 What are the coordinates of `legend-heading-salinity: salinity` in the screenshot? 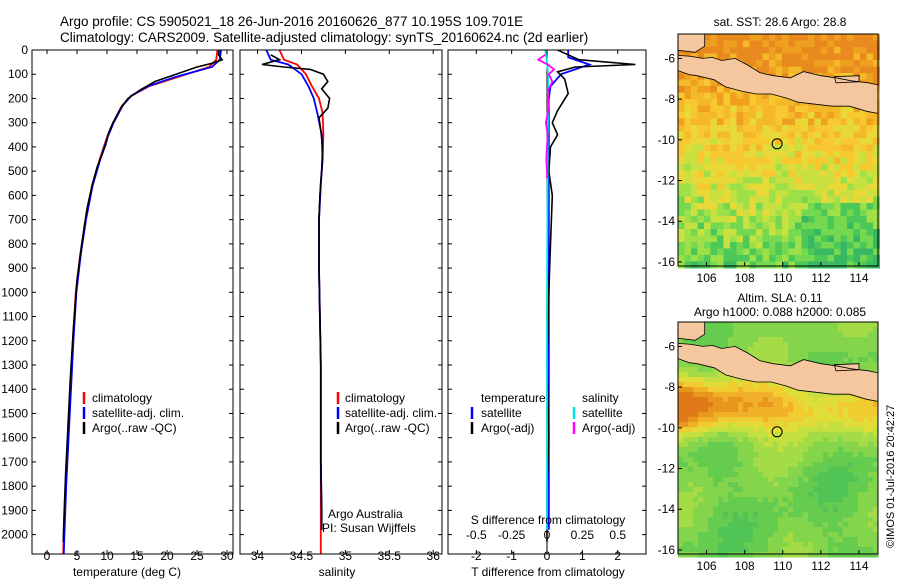 It's located at (600, 398).